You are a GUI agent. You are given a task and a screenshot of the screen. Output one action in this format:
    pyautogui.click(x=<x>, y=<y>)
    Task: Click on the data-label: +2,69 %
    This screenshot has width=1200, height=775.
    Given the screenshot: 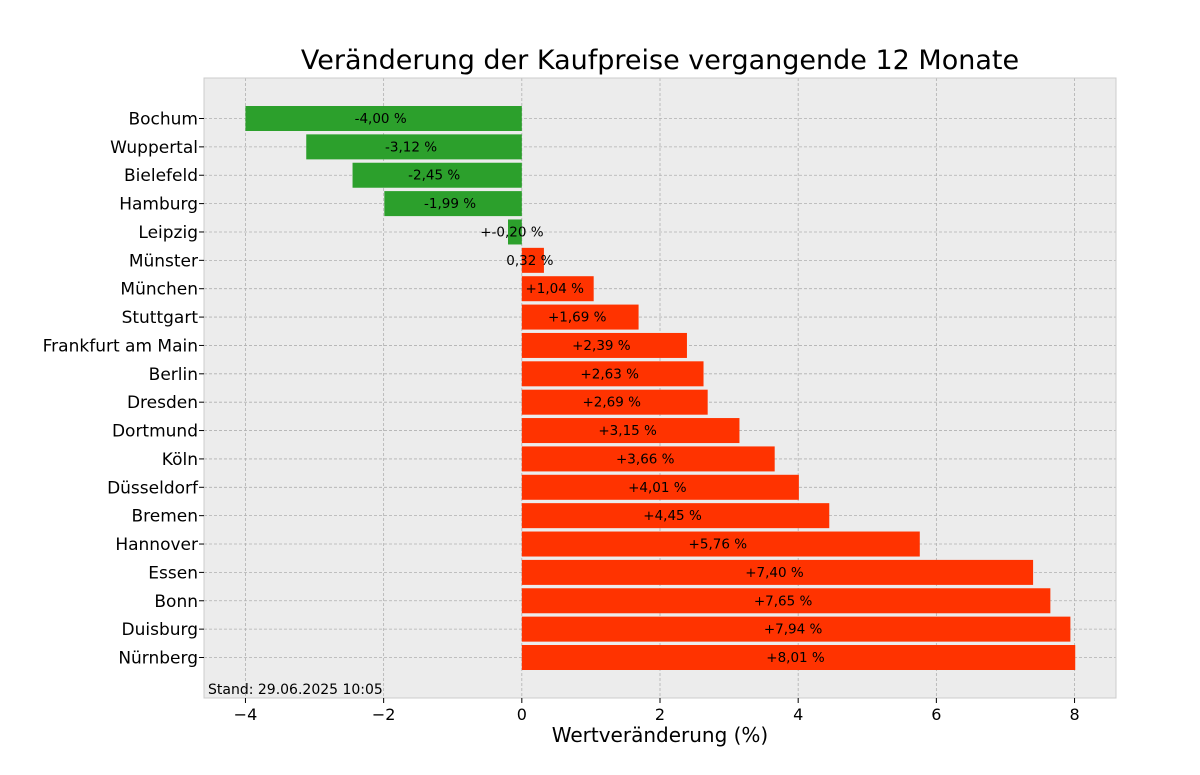 What is the action you would take?
    pyautogui.click(x=611, y=403)
    